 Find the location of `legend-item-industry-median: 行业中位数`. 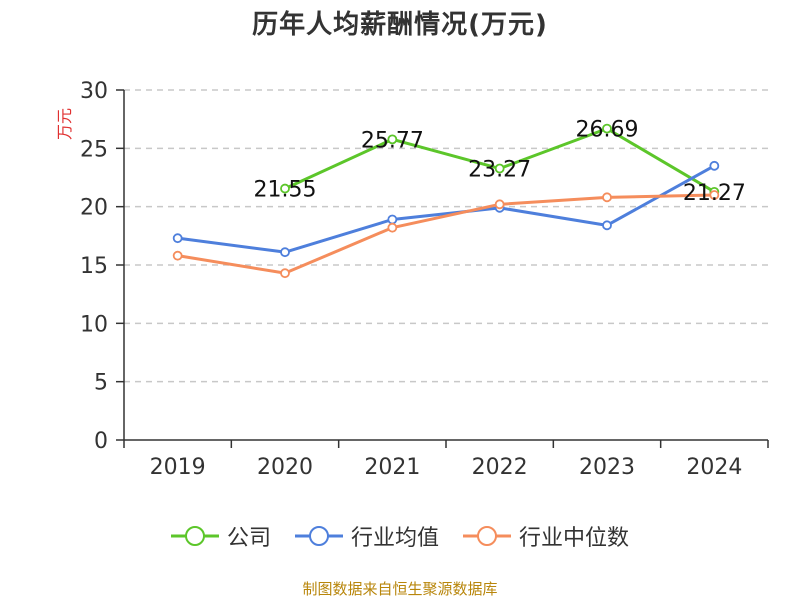

legend-item-industry-median: 行业中位数 is located at coordinates (546, 536).